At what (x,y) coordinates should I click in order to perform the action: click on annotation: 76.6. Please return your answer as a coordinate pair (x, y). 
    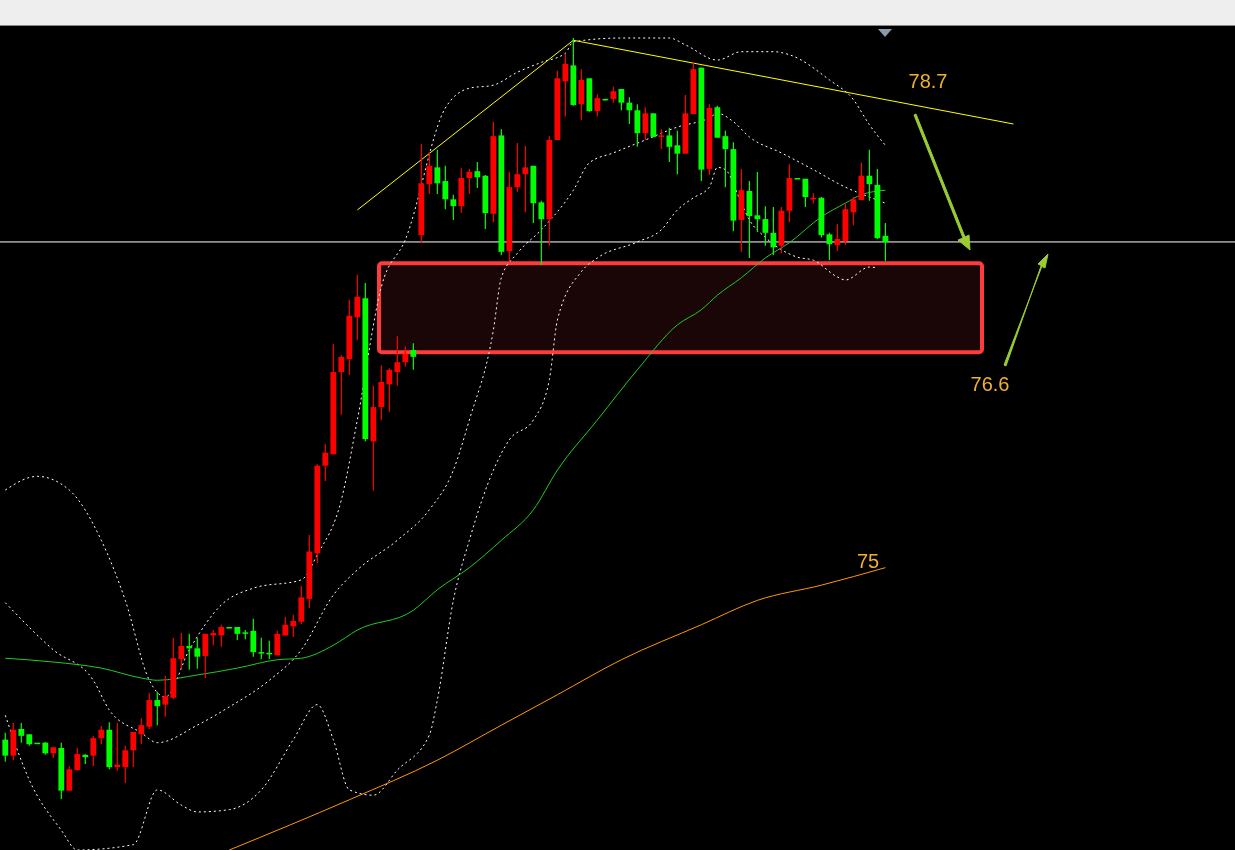
    Looking at the image, I should click on (990, 384).